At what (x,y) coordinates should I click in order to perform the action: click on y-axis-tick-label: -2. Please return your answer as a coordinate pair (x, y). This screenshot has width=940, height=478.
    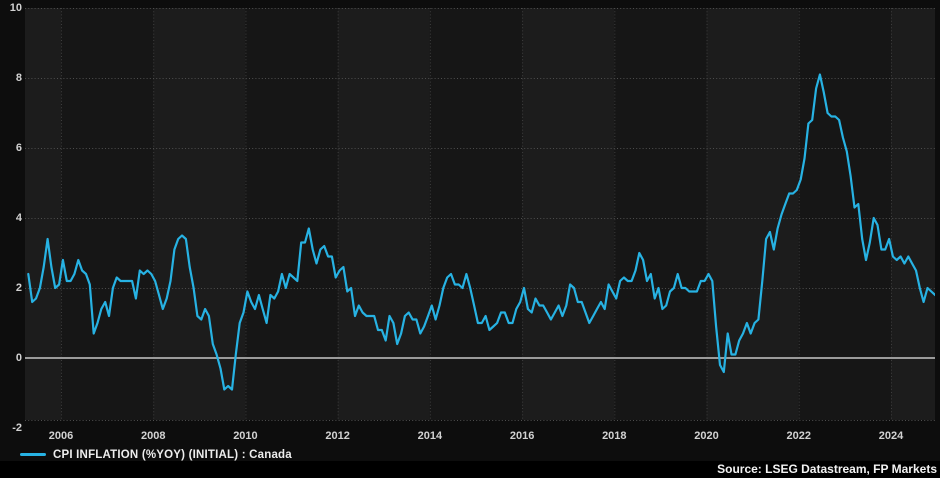
    Looking at the image, I should click on (17, 428).